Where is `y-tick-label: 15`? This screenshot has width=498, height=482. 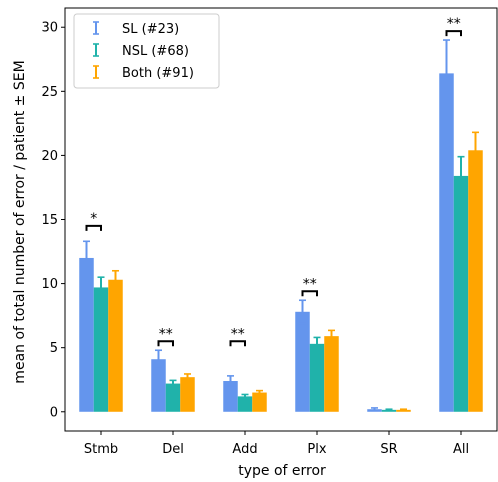 y-tick-label: 15 is located at coordinates (49, 220).